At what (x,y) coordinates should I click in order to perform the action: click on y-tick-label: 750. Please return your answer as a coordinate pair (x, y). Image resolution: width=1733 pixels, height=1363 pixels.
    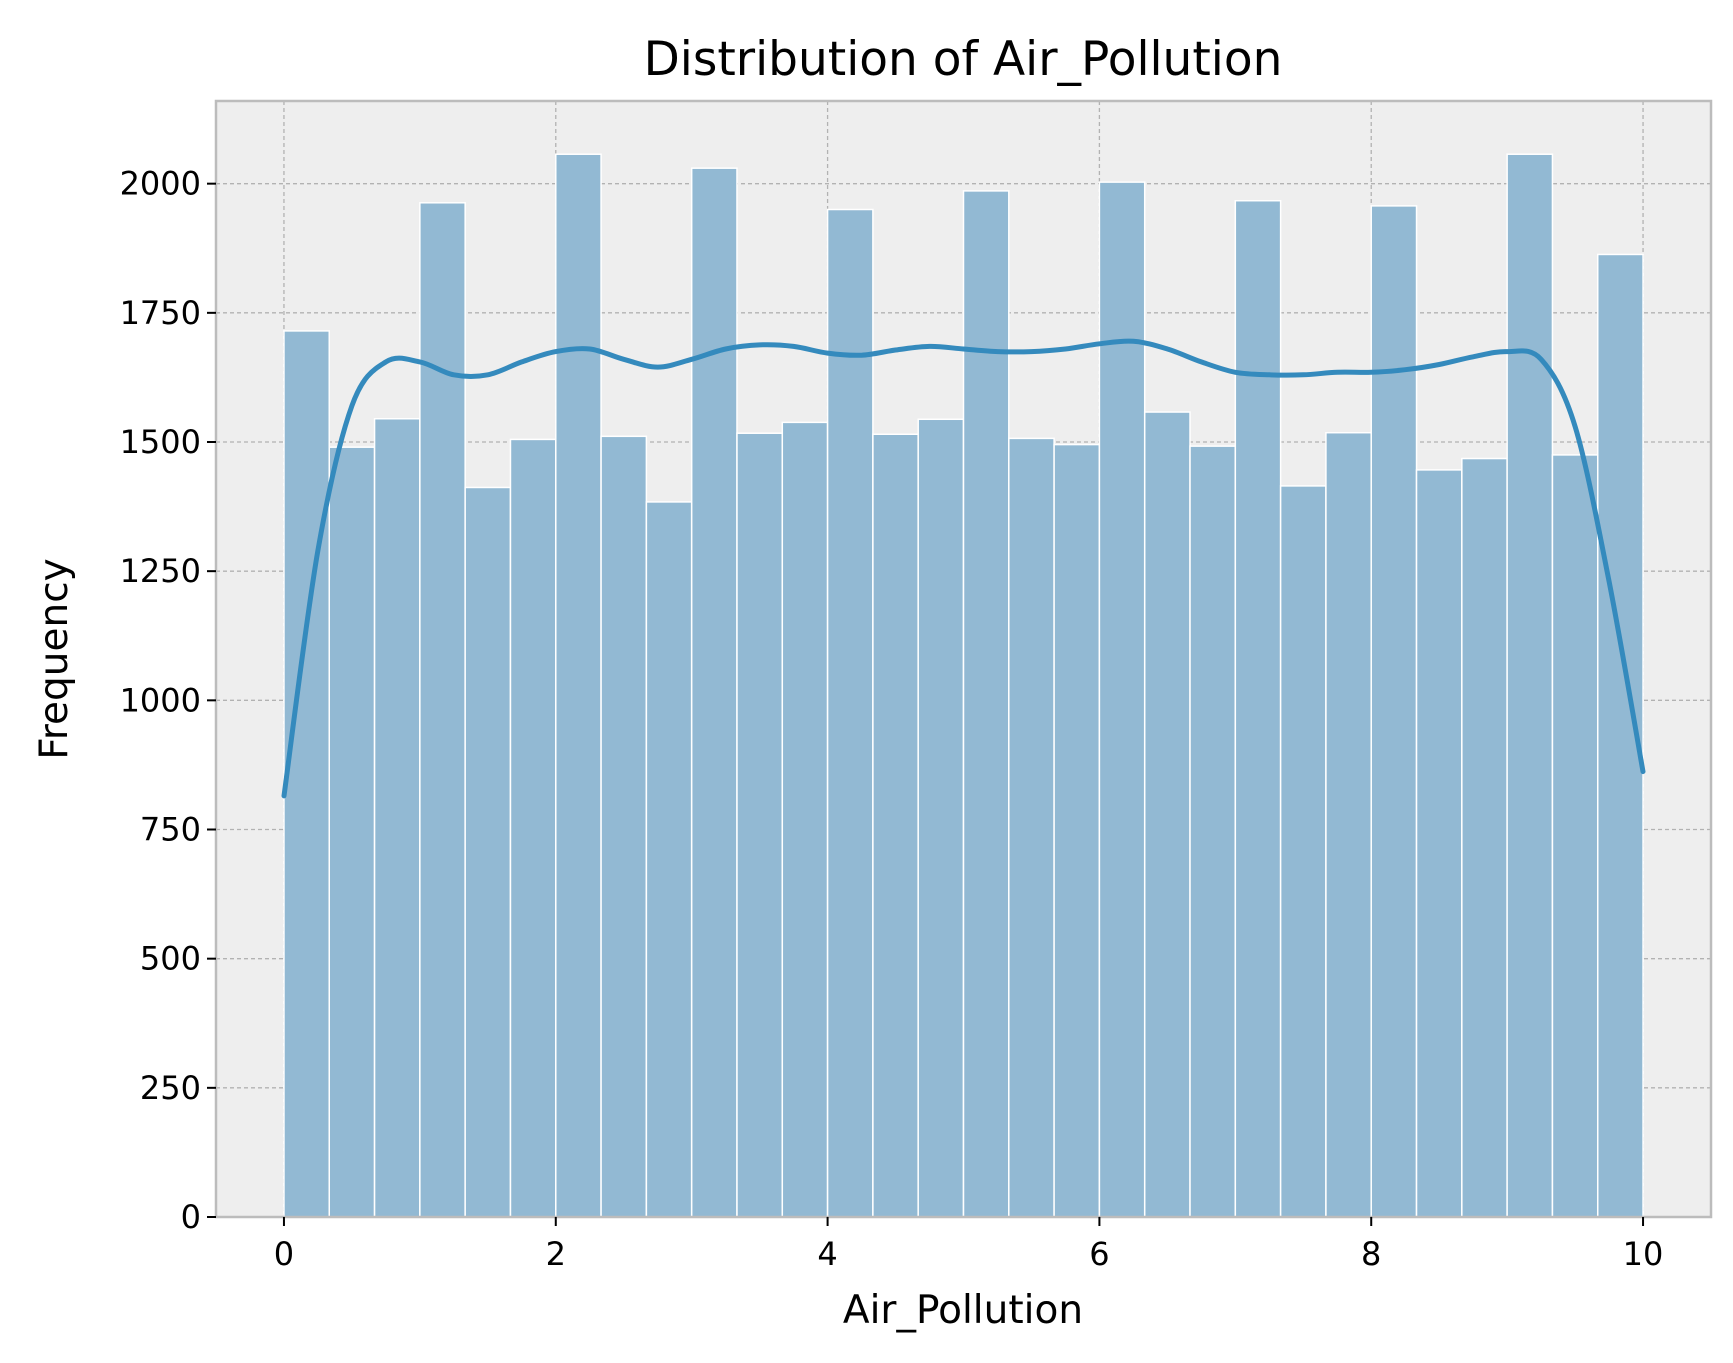
    Looking at the image, I should click on (170, 830).